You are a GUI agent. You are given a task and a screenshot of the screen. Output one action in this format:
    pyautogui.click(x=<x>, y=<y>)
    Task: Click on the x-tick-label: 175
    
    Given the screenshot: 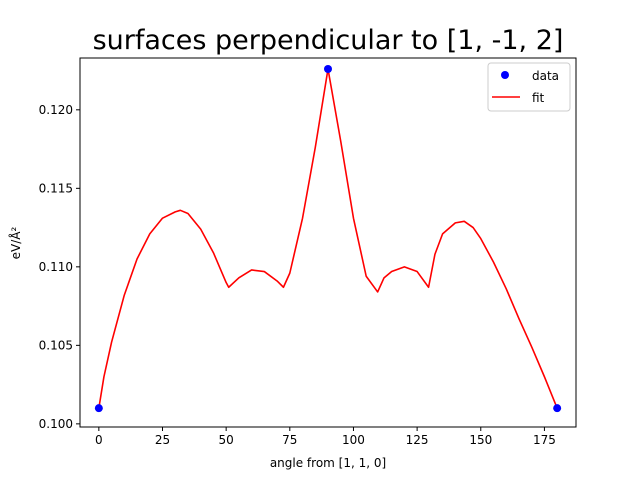 What is the action you would take?
    pyautogui.click(x=544, y=440)
    